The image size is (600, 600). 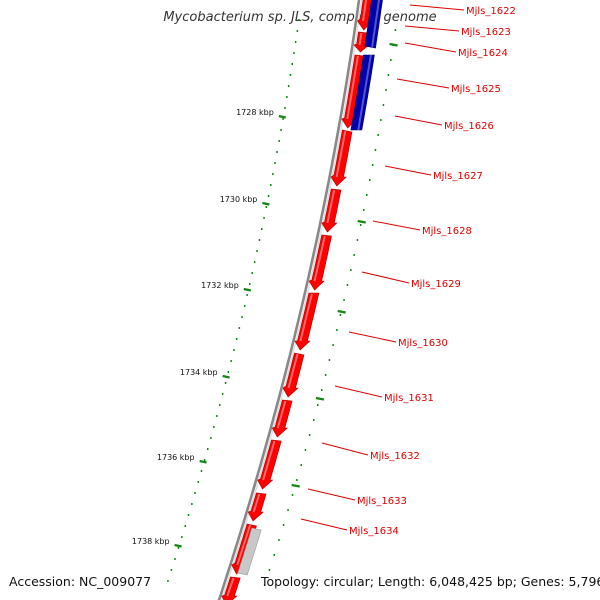 I want to click on gene-label: Mjls_1624, so click(x=483, y=53).